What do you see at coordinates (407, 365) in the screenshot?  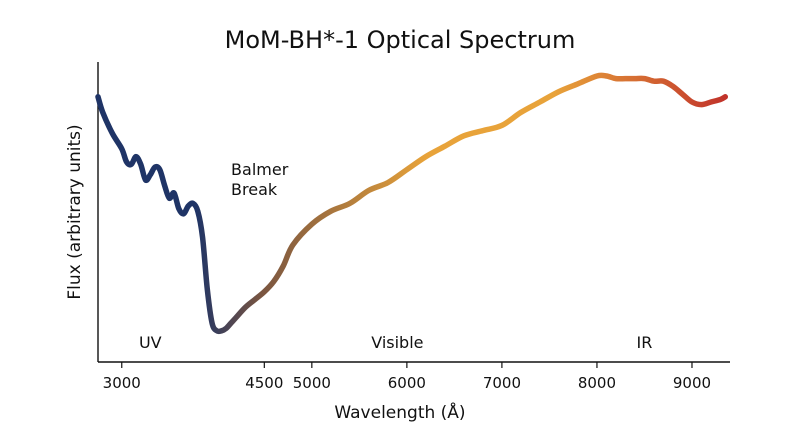 I see `x-ticks` at bounding box center [407, 365].